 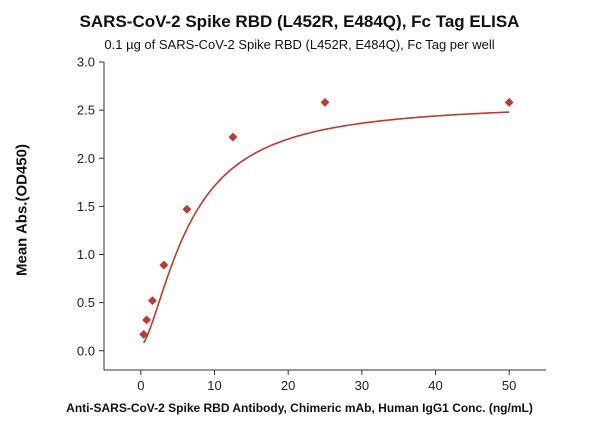 I want to click on y-tick-label: 2.0, so click(x=86, y=158).